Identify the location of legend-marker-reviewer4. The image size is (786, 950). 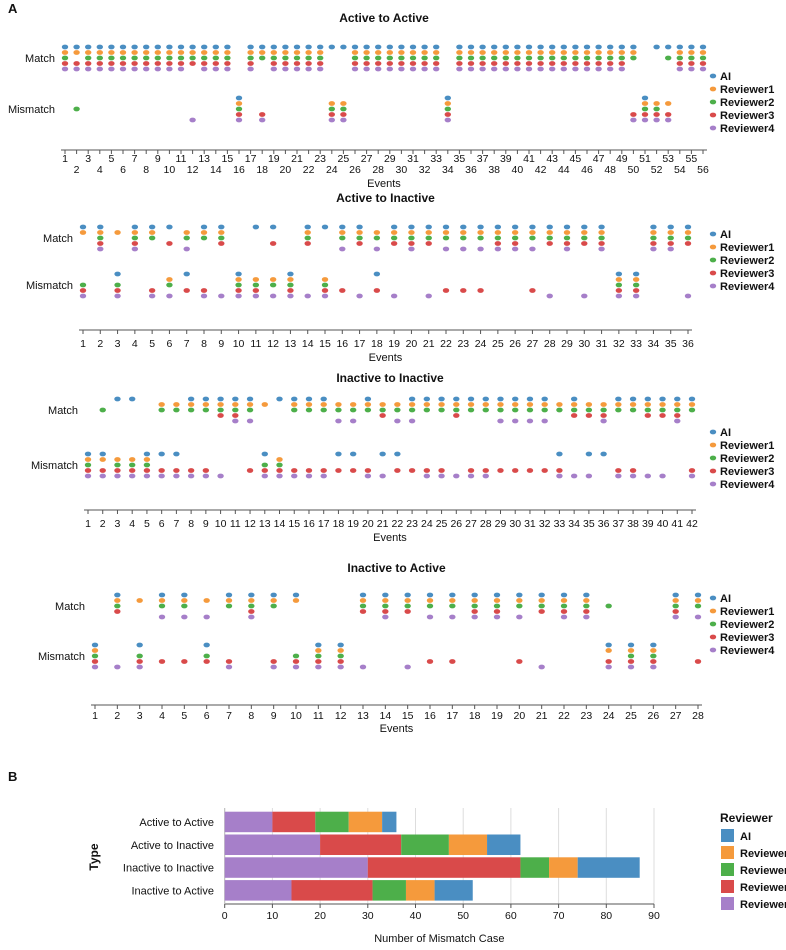
(713, 286).